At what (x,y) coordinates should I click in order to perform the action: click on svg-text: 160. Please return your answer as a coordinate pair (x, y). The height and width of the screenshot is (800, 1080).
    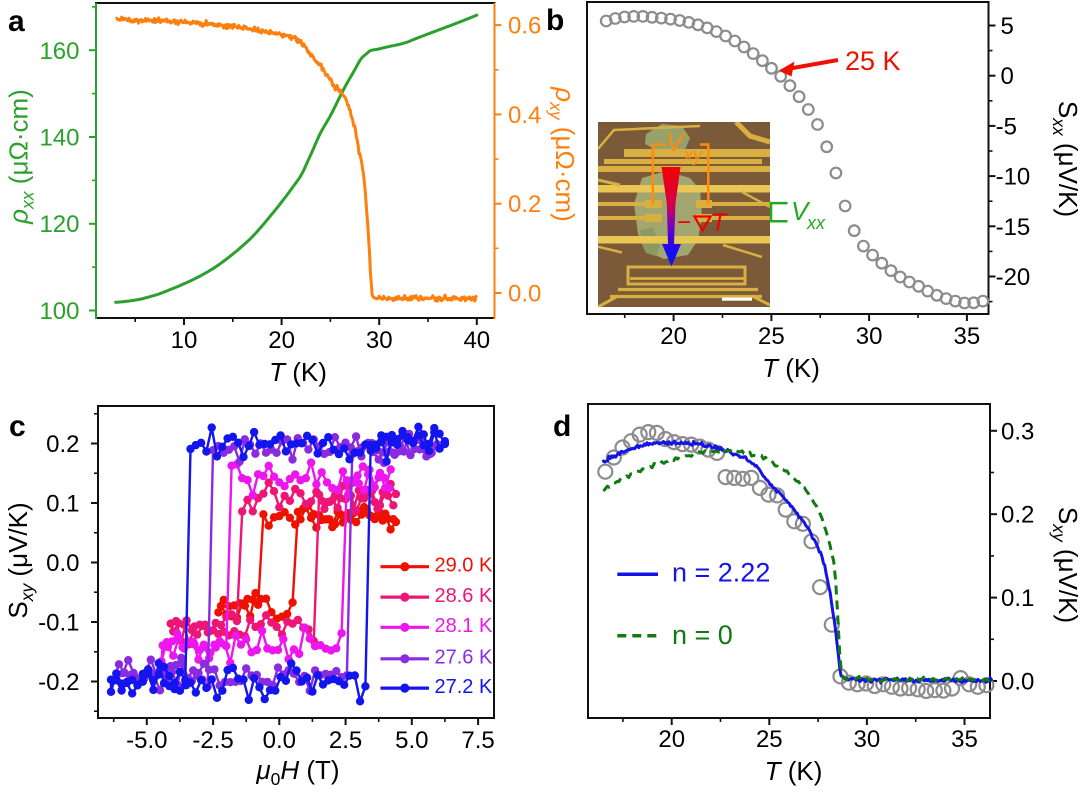
    Looking at the image, I should click on (59, 51).